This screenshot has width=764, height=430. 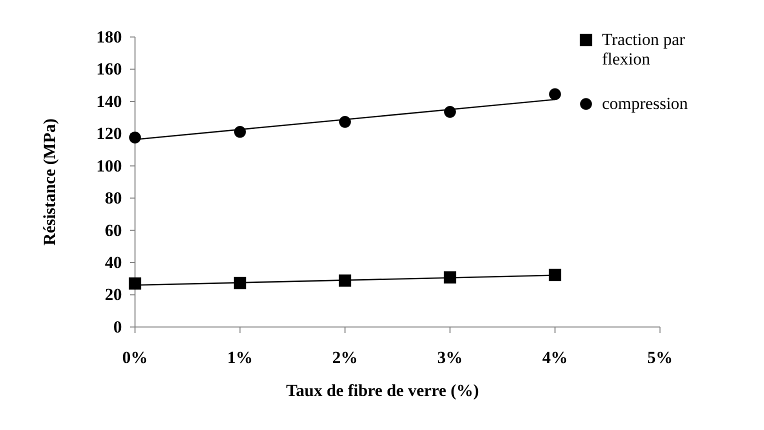 What do you see at coordinates (345, 358) in the screenshot?
I see `x-tick-label: 2%` at bounding box center [345, 358].